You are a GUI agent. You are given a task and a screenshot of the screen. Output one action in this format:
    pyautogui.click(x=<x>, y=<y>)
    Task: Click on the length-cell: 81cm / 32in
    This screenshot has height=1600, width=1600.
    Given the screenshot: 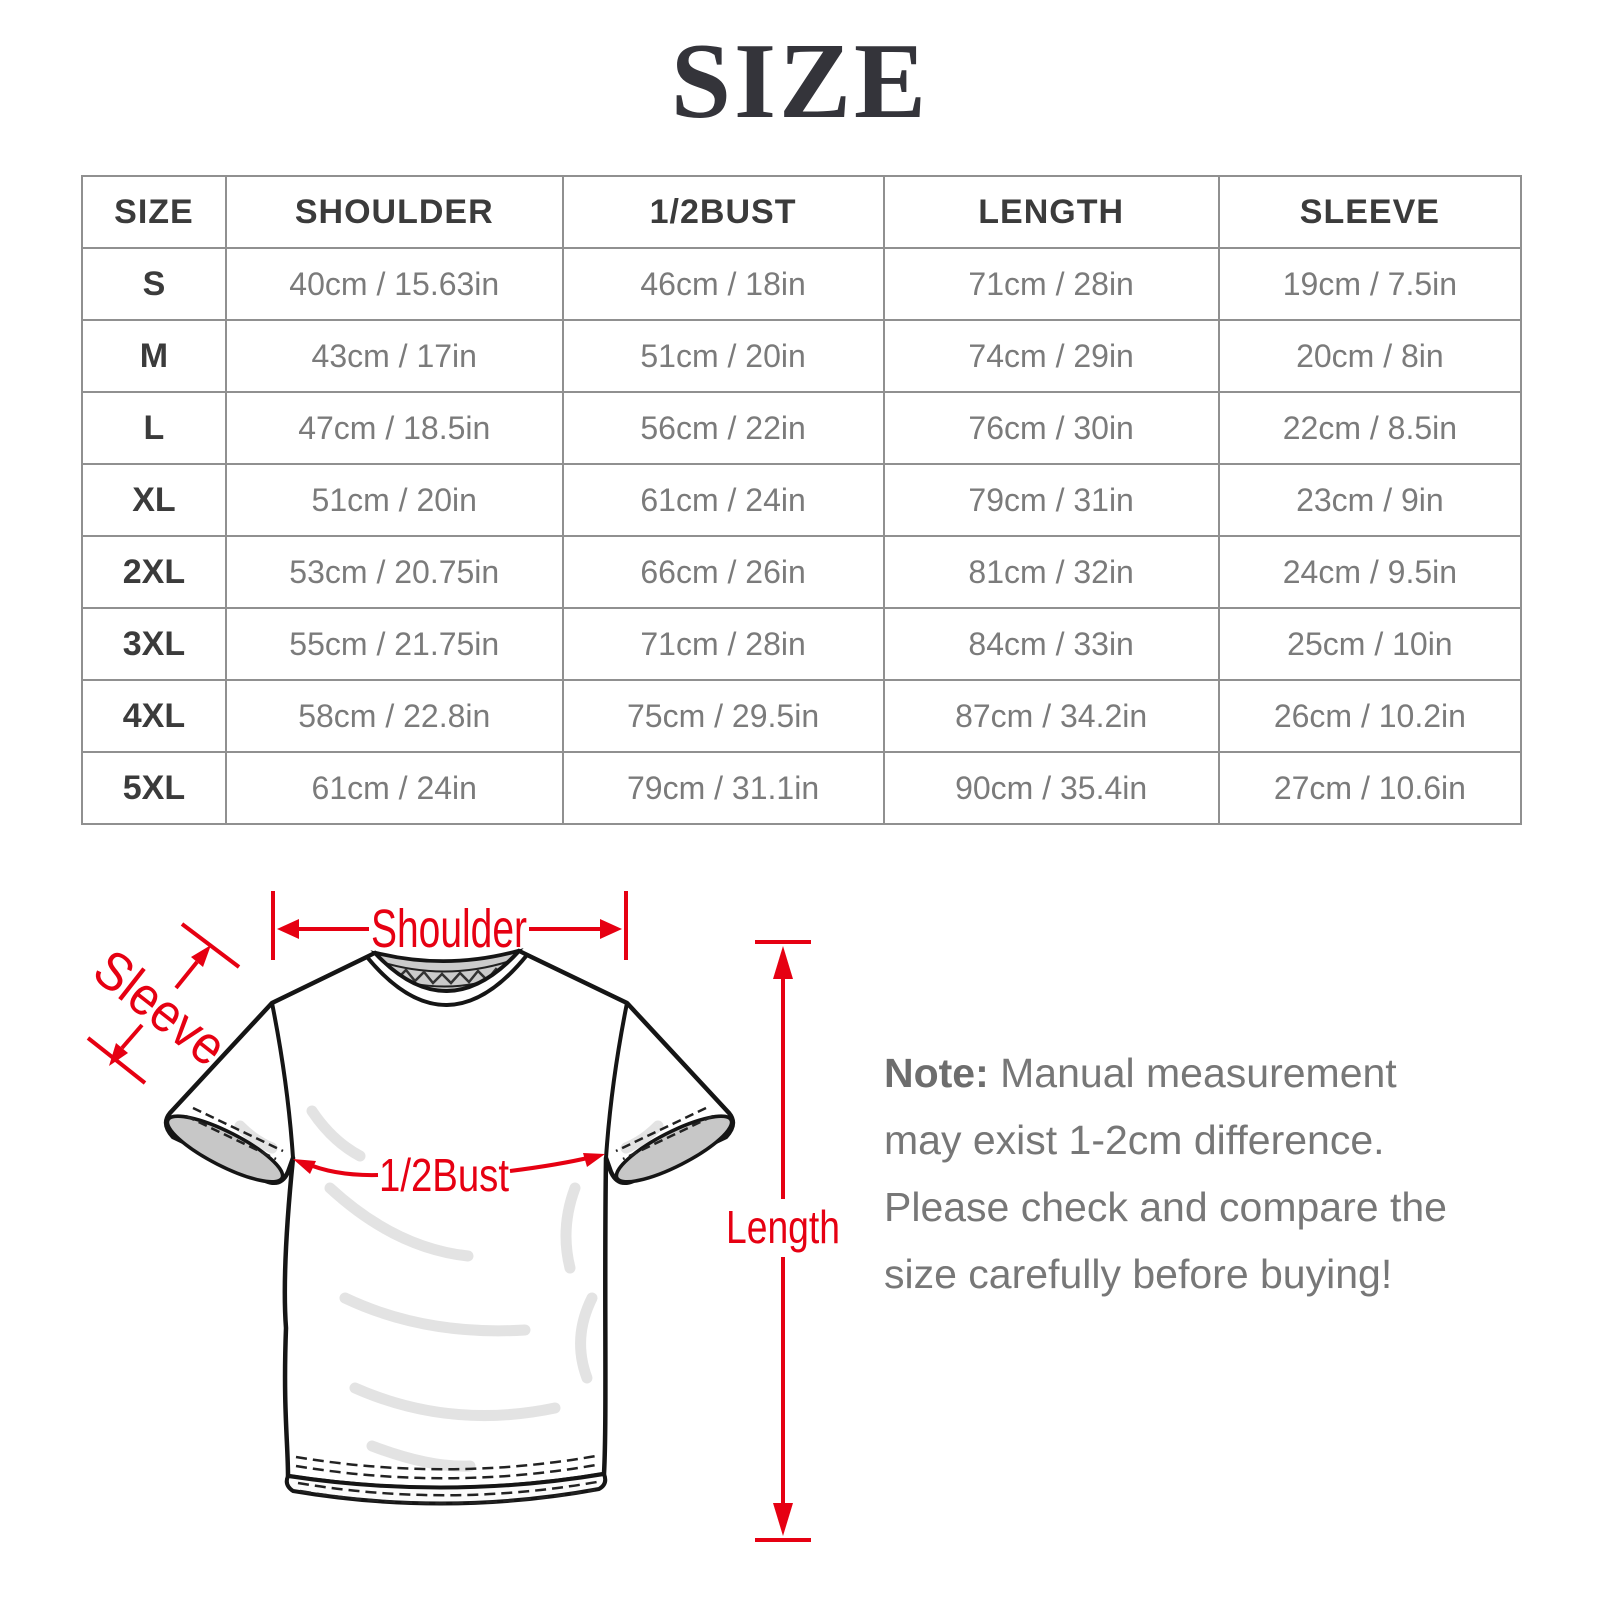 What is the action you would take?
    pyautogui.click(x=1051, y=572)
    